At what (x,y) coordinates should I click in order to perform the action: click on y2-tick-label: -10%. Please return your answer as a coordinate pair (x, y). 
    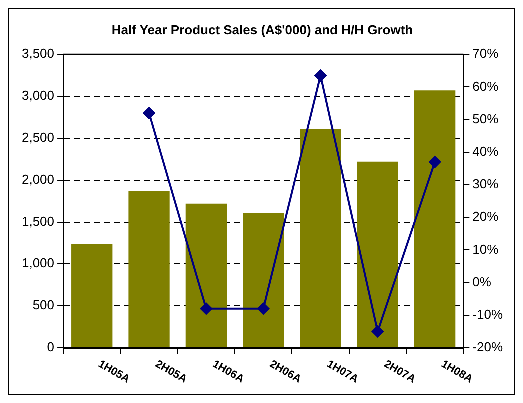
    Looking at the image, I should click on (488, 314).